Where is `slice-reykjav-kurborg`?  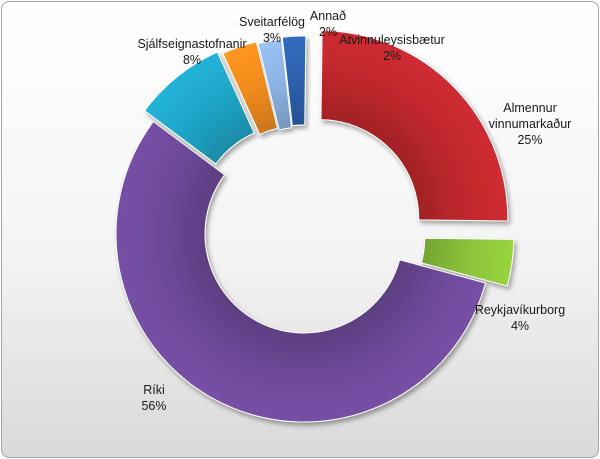 slice-reykjav-kurborg is located at coordinates (467, 262).